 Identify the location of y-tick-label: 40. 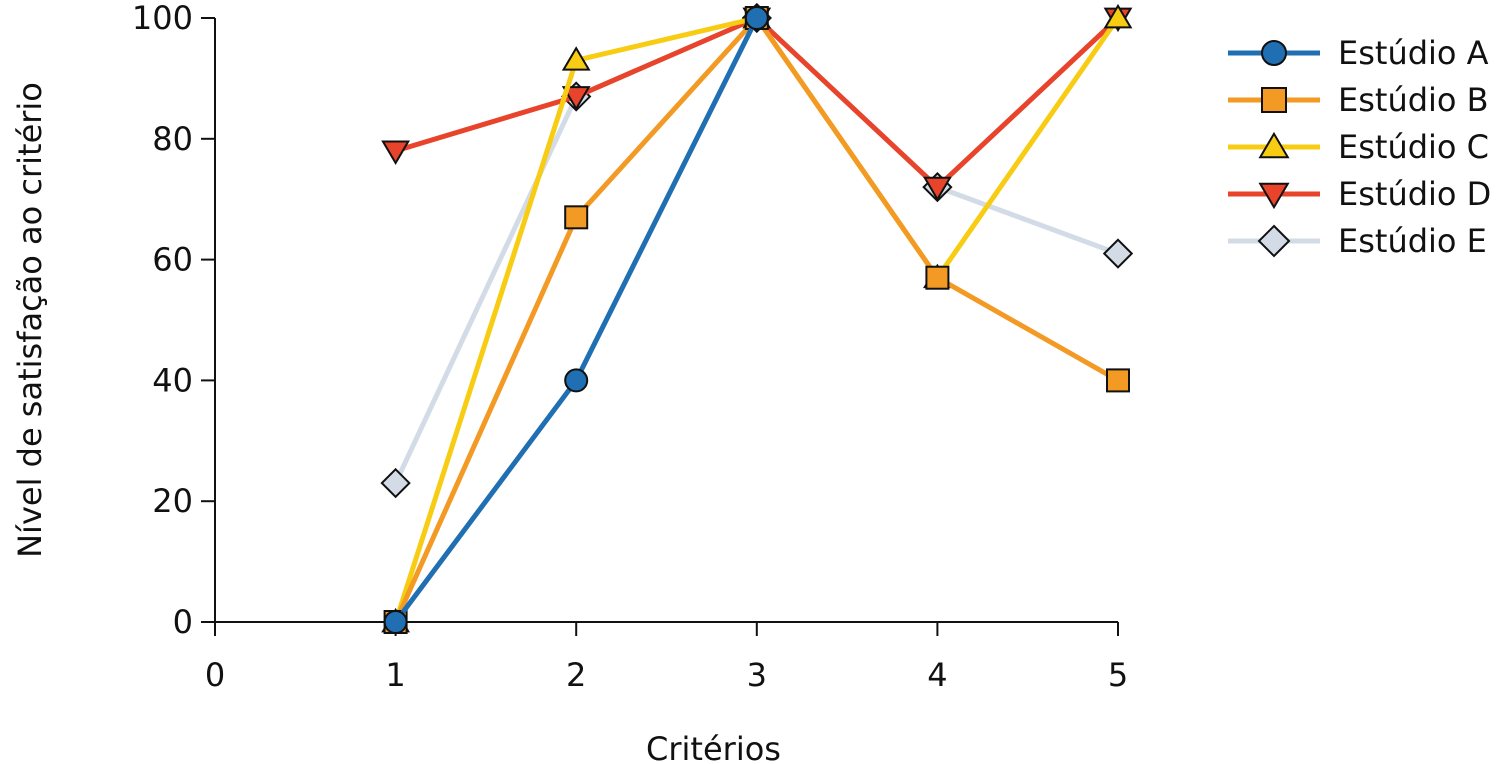
(172, 380).